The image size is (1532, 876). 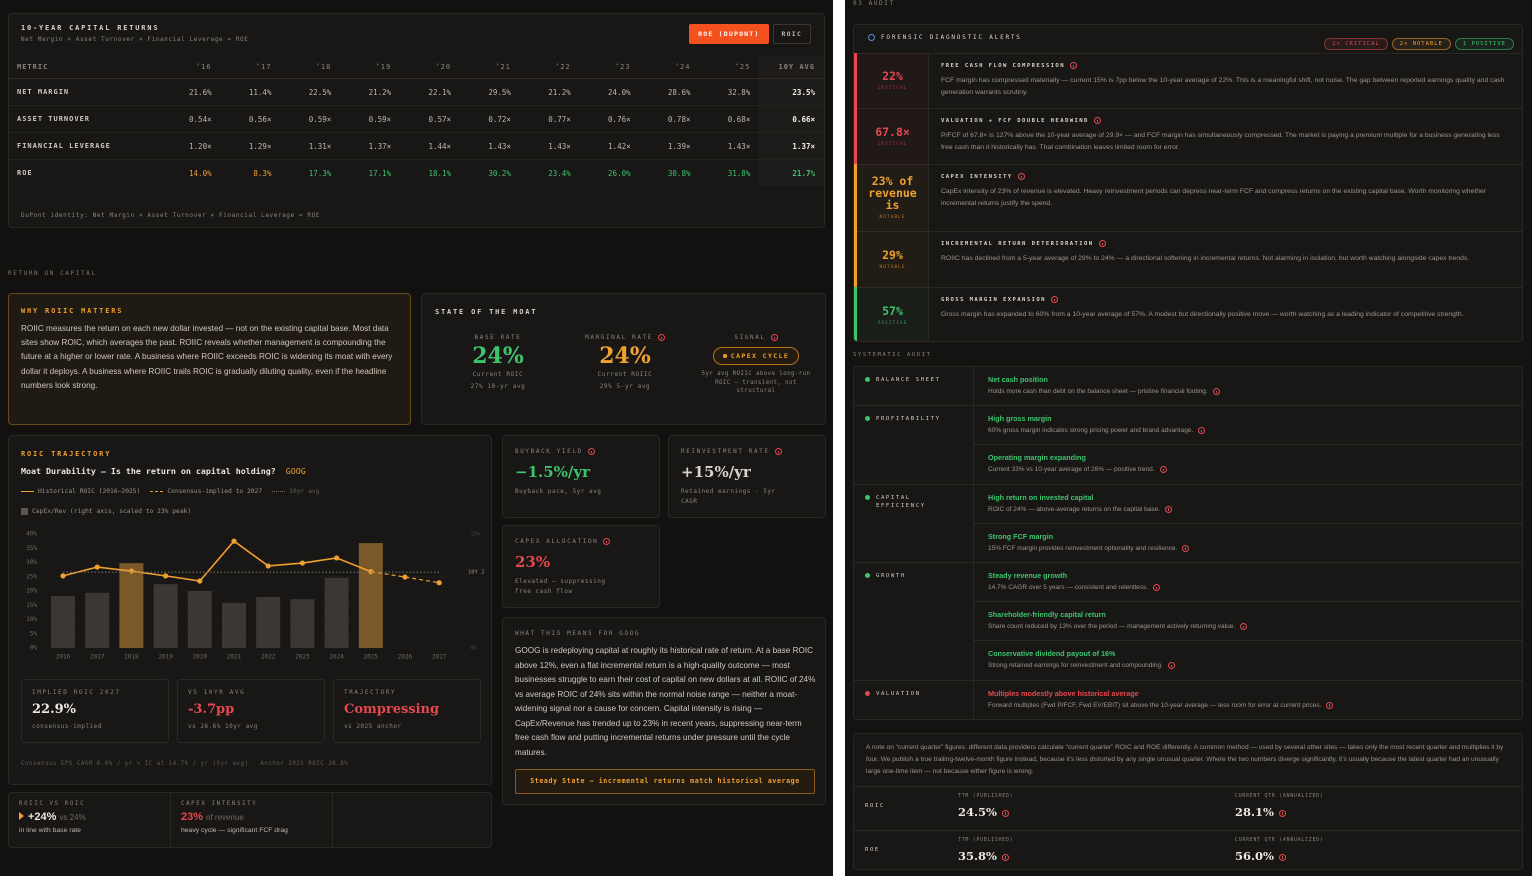 What do you see at coordinates (250, 119) in the screenshot?
I see `table-cell: 0.56×` at bounding box center [250, 119].